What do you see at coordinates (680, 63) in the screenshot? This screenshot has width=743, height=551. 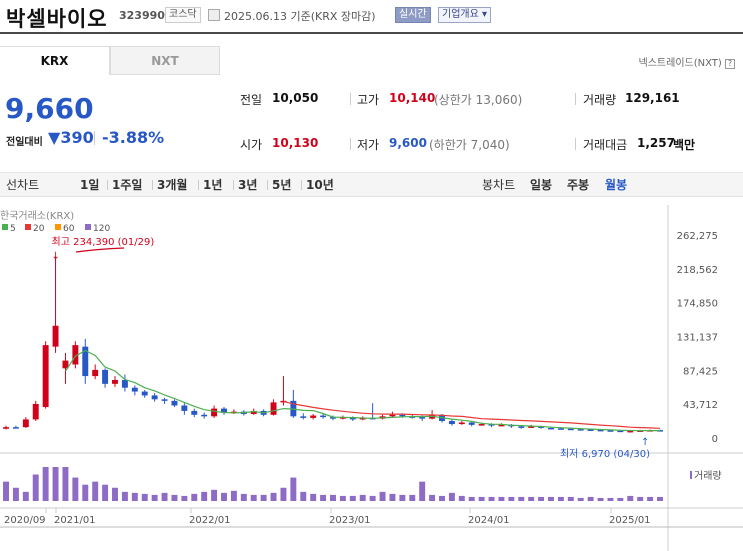 I see `nxt-link-label: 넥스트레이드(NXT)` at bounding box center [680, 63].